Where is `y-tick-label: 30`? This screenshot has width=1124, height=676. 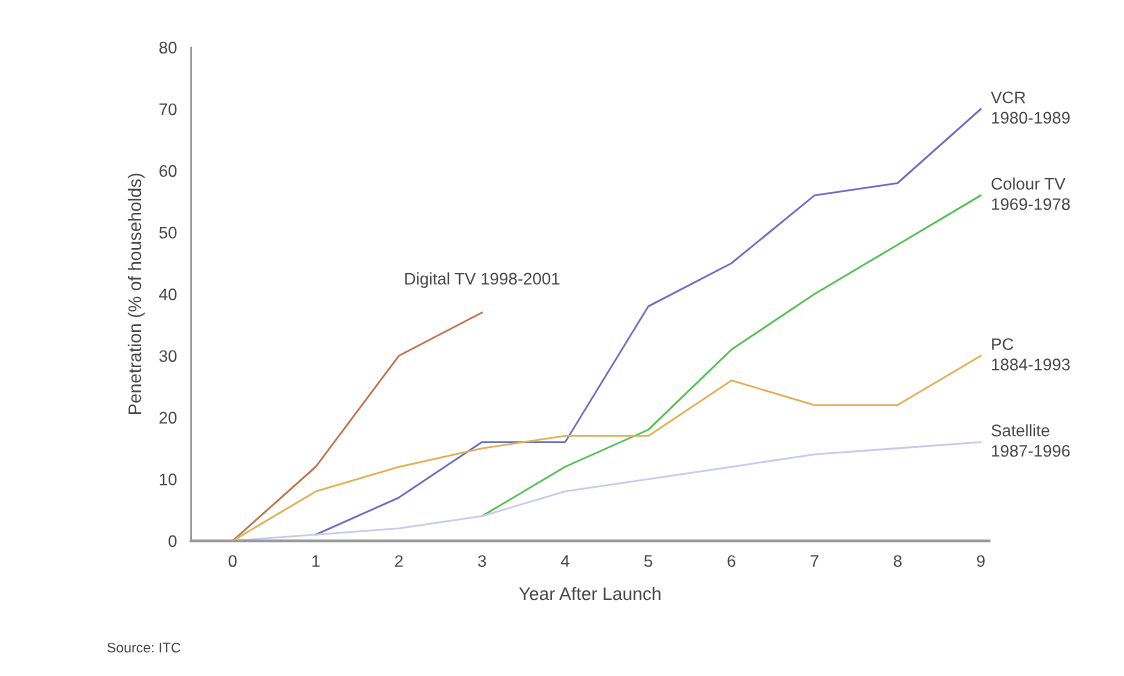 y-tick-label: 30 is located at coordinates (168, 356).